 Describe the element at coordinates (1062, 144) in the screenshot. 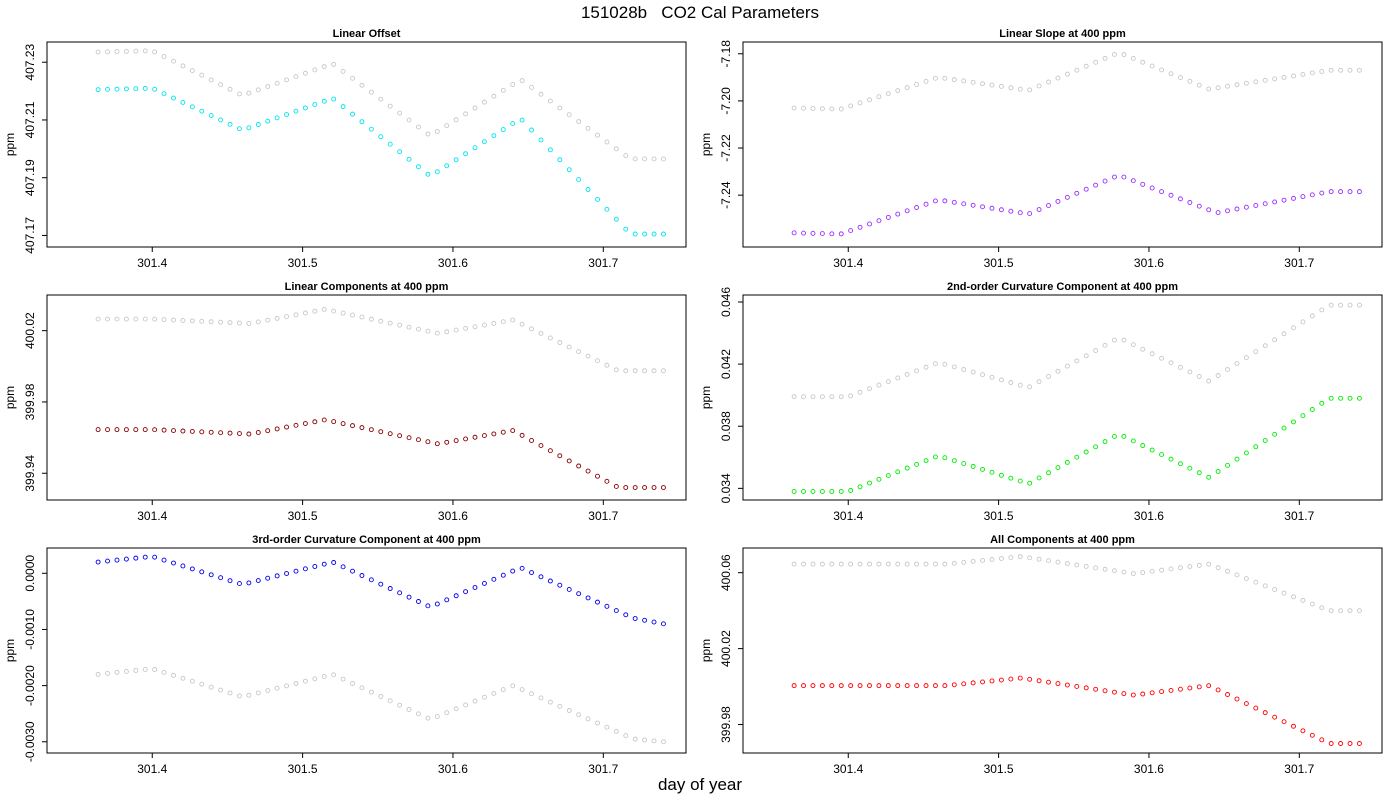

I see `plot-frame` at that location.